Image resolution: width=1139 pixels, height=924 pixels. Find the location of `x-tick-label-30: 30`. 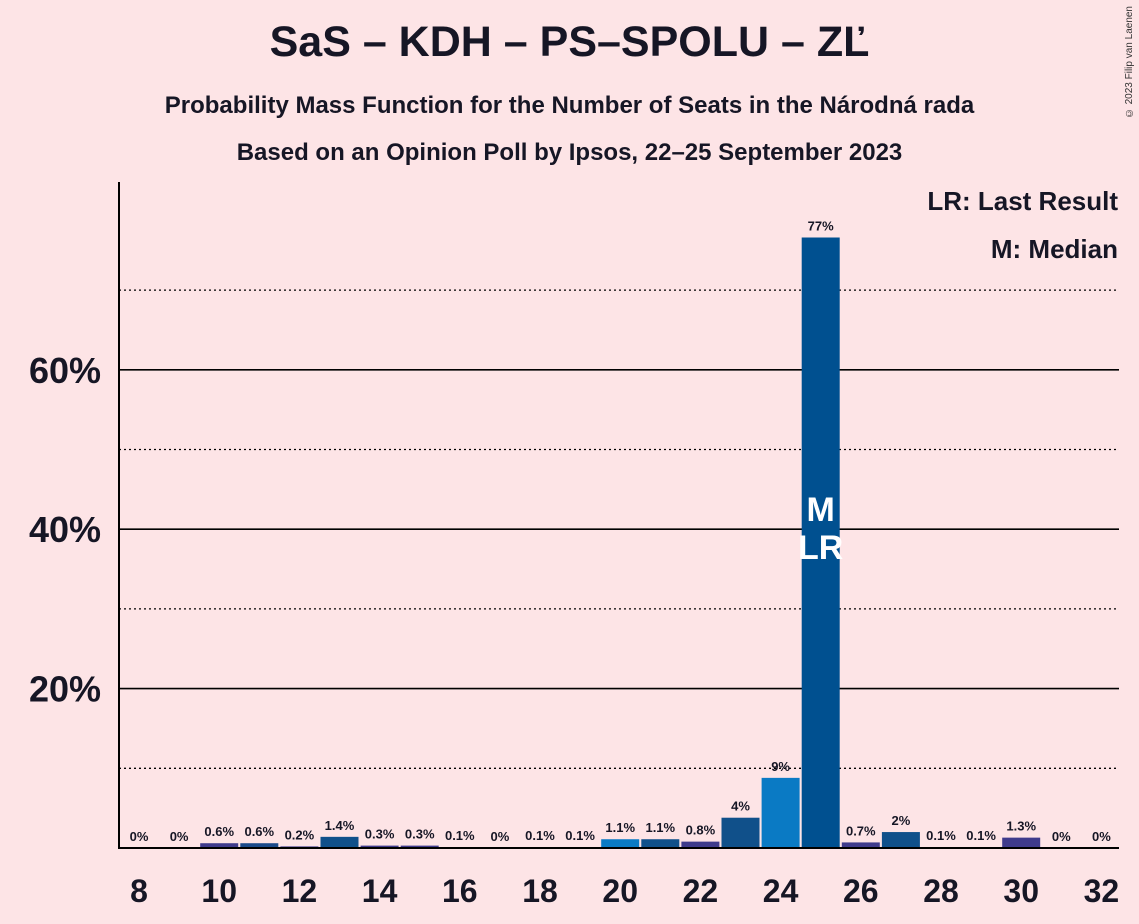

x-tick-label-30: 30 is located at coordinates (1021, 891).